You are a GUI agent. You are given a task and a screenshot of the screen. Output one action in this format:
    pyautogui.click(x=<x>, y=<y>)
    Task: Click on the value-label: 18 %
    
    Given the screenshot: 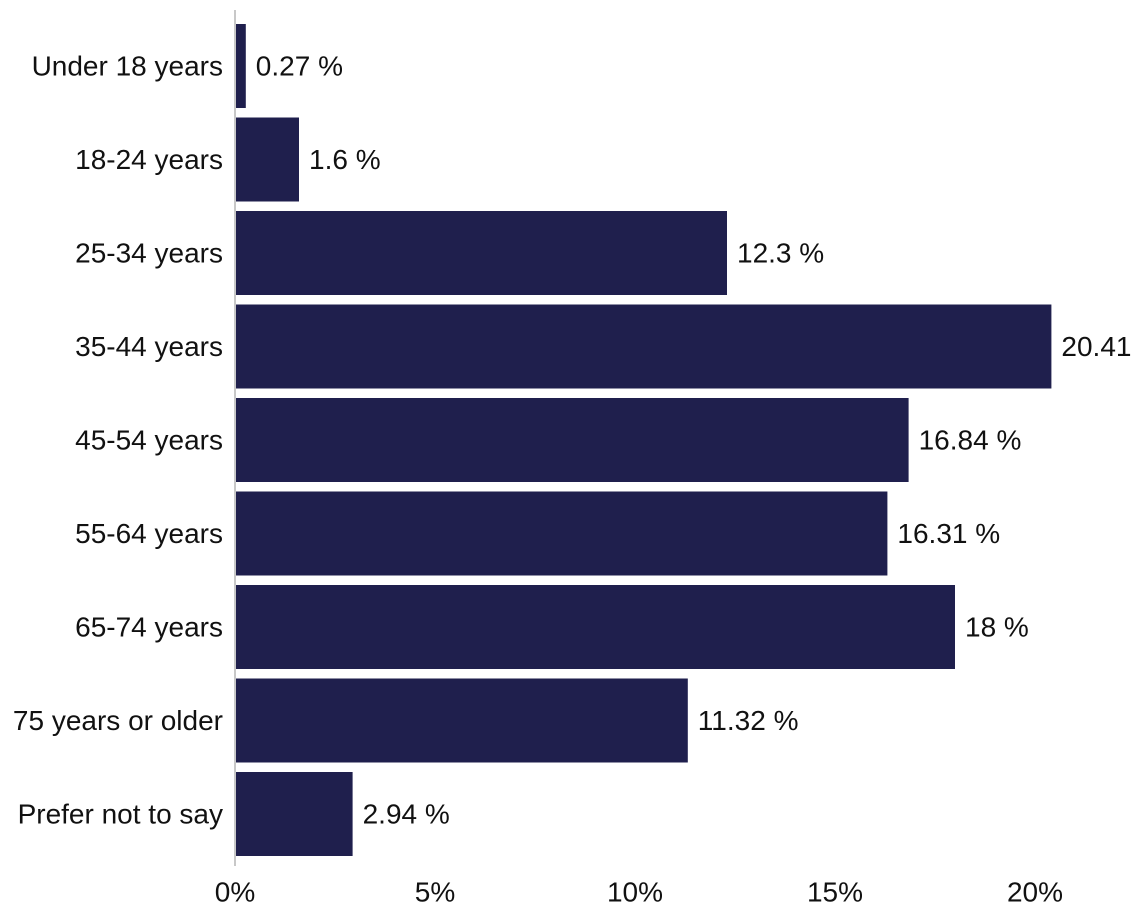 What is the action you would take?
    pyautogui.click(x=997, y=627)
    